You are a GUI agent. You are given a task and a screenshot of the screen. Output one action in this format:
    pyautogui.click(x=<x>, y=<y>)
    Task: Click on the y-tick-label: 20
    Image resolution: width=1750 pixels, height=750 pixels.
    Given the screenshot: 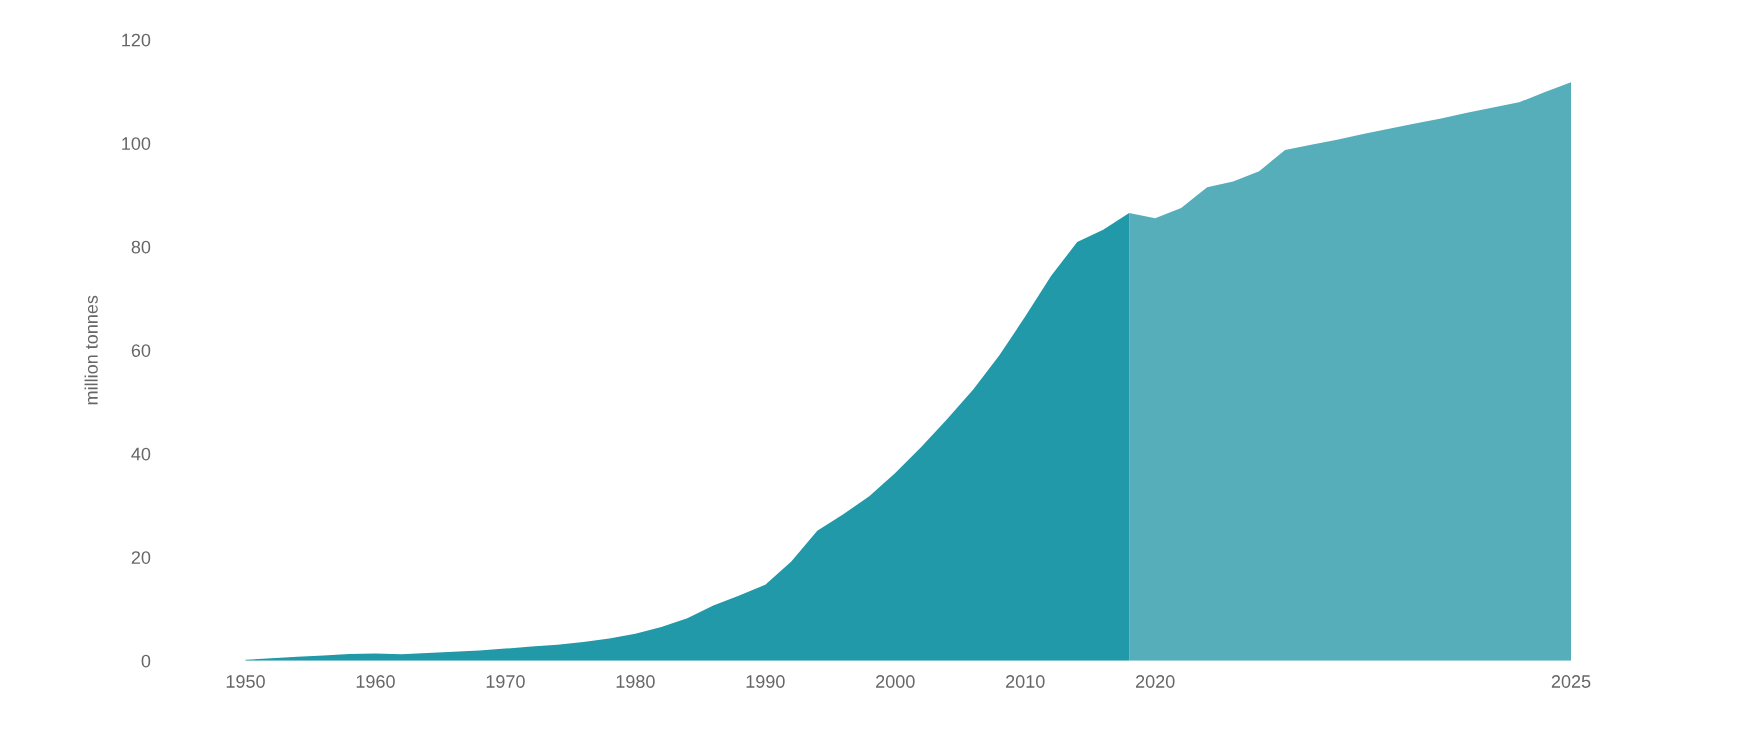 What is the action you would take?
    pyautogui.click(x=141, y=557)
    